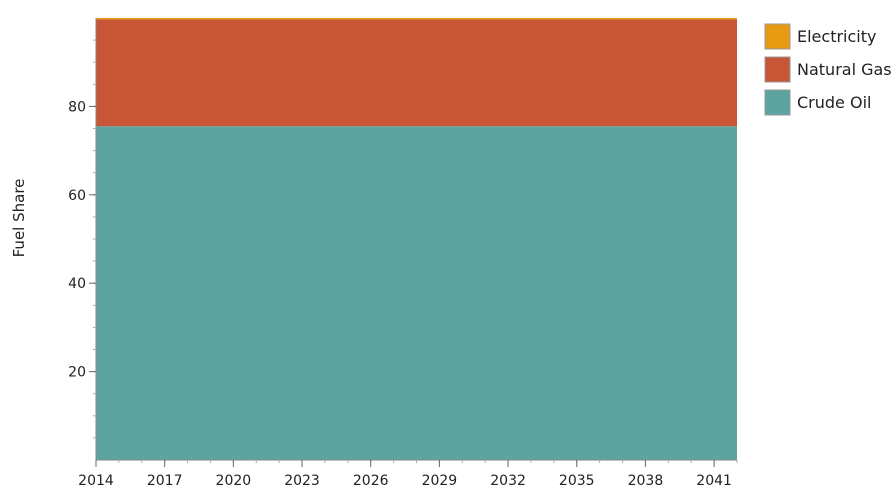 The image size is (895, 494). I want to click on legend-swatch-natural-gas, so click(777, 69).